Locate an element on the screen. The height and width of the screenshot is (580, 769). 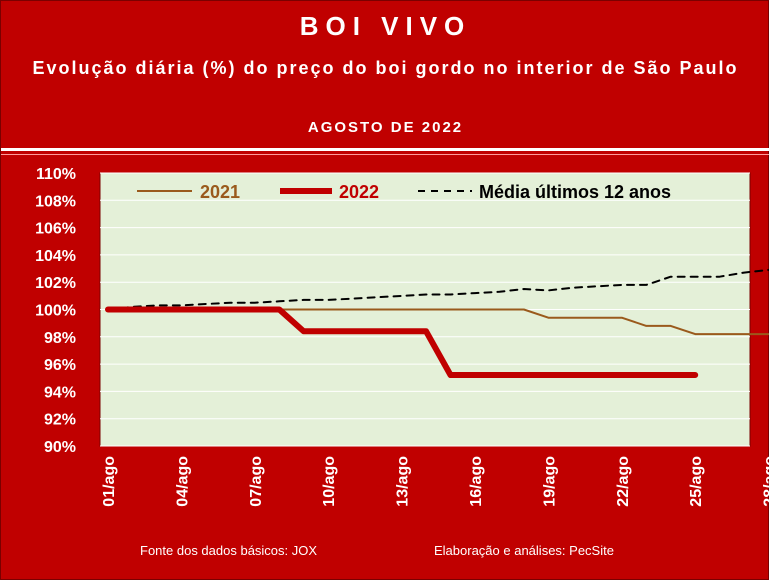
chart-title: BOI VIVO is located at coordinates (385, 26).